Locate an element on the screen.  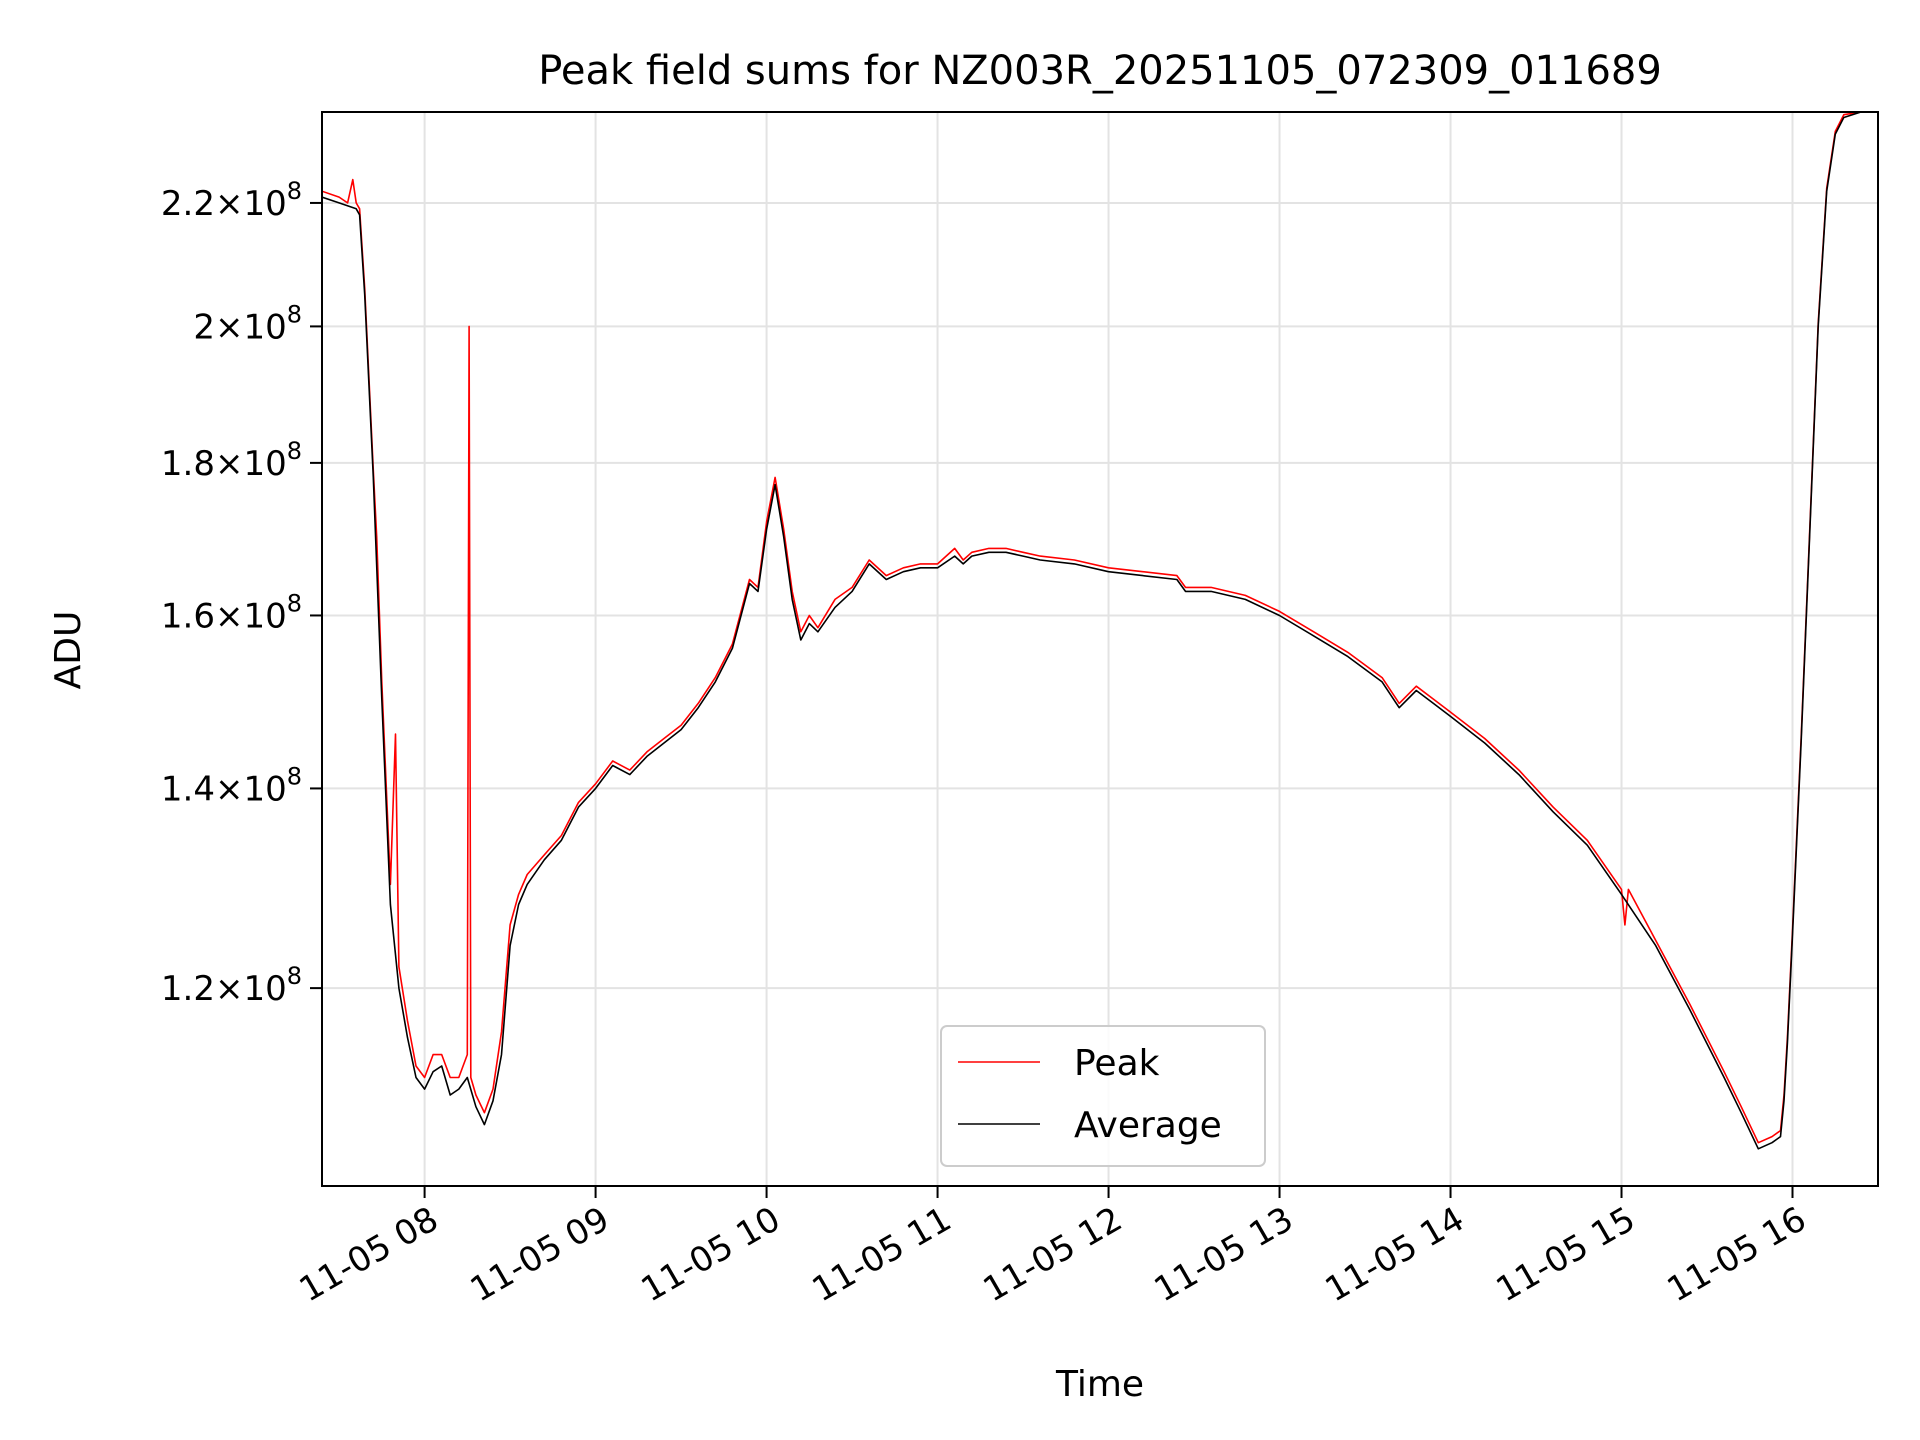
y-tick-mantissa: 2.2 is located at coordinates (188, 204).